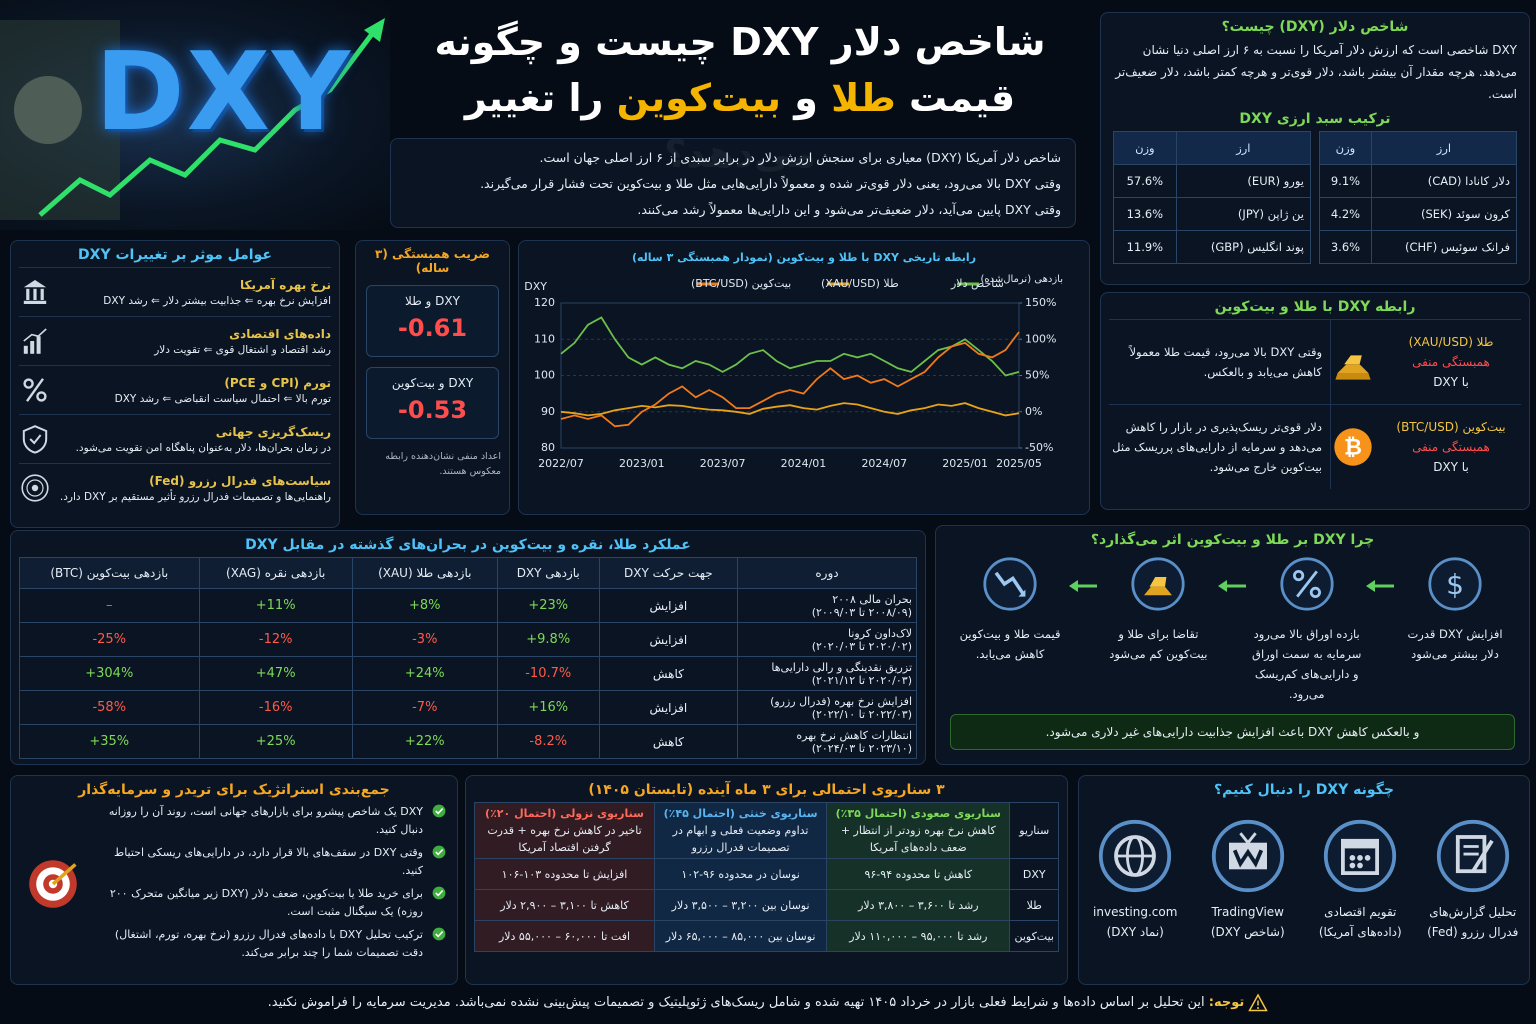 Image resolution: width=1536 pixels, height=1024 pixels. I want to click on x-tick-label: 2025/01, so click(965, 463).